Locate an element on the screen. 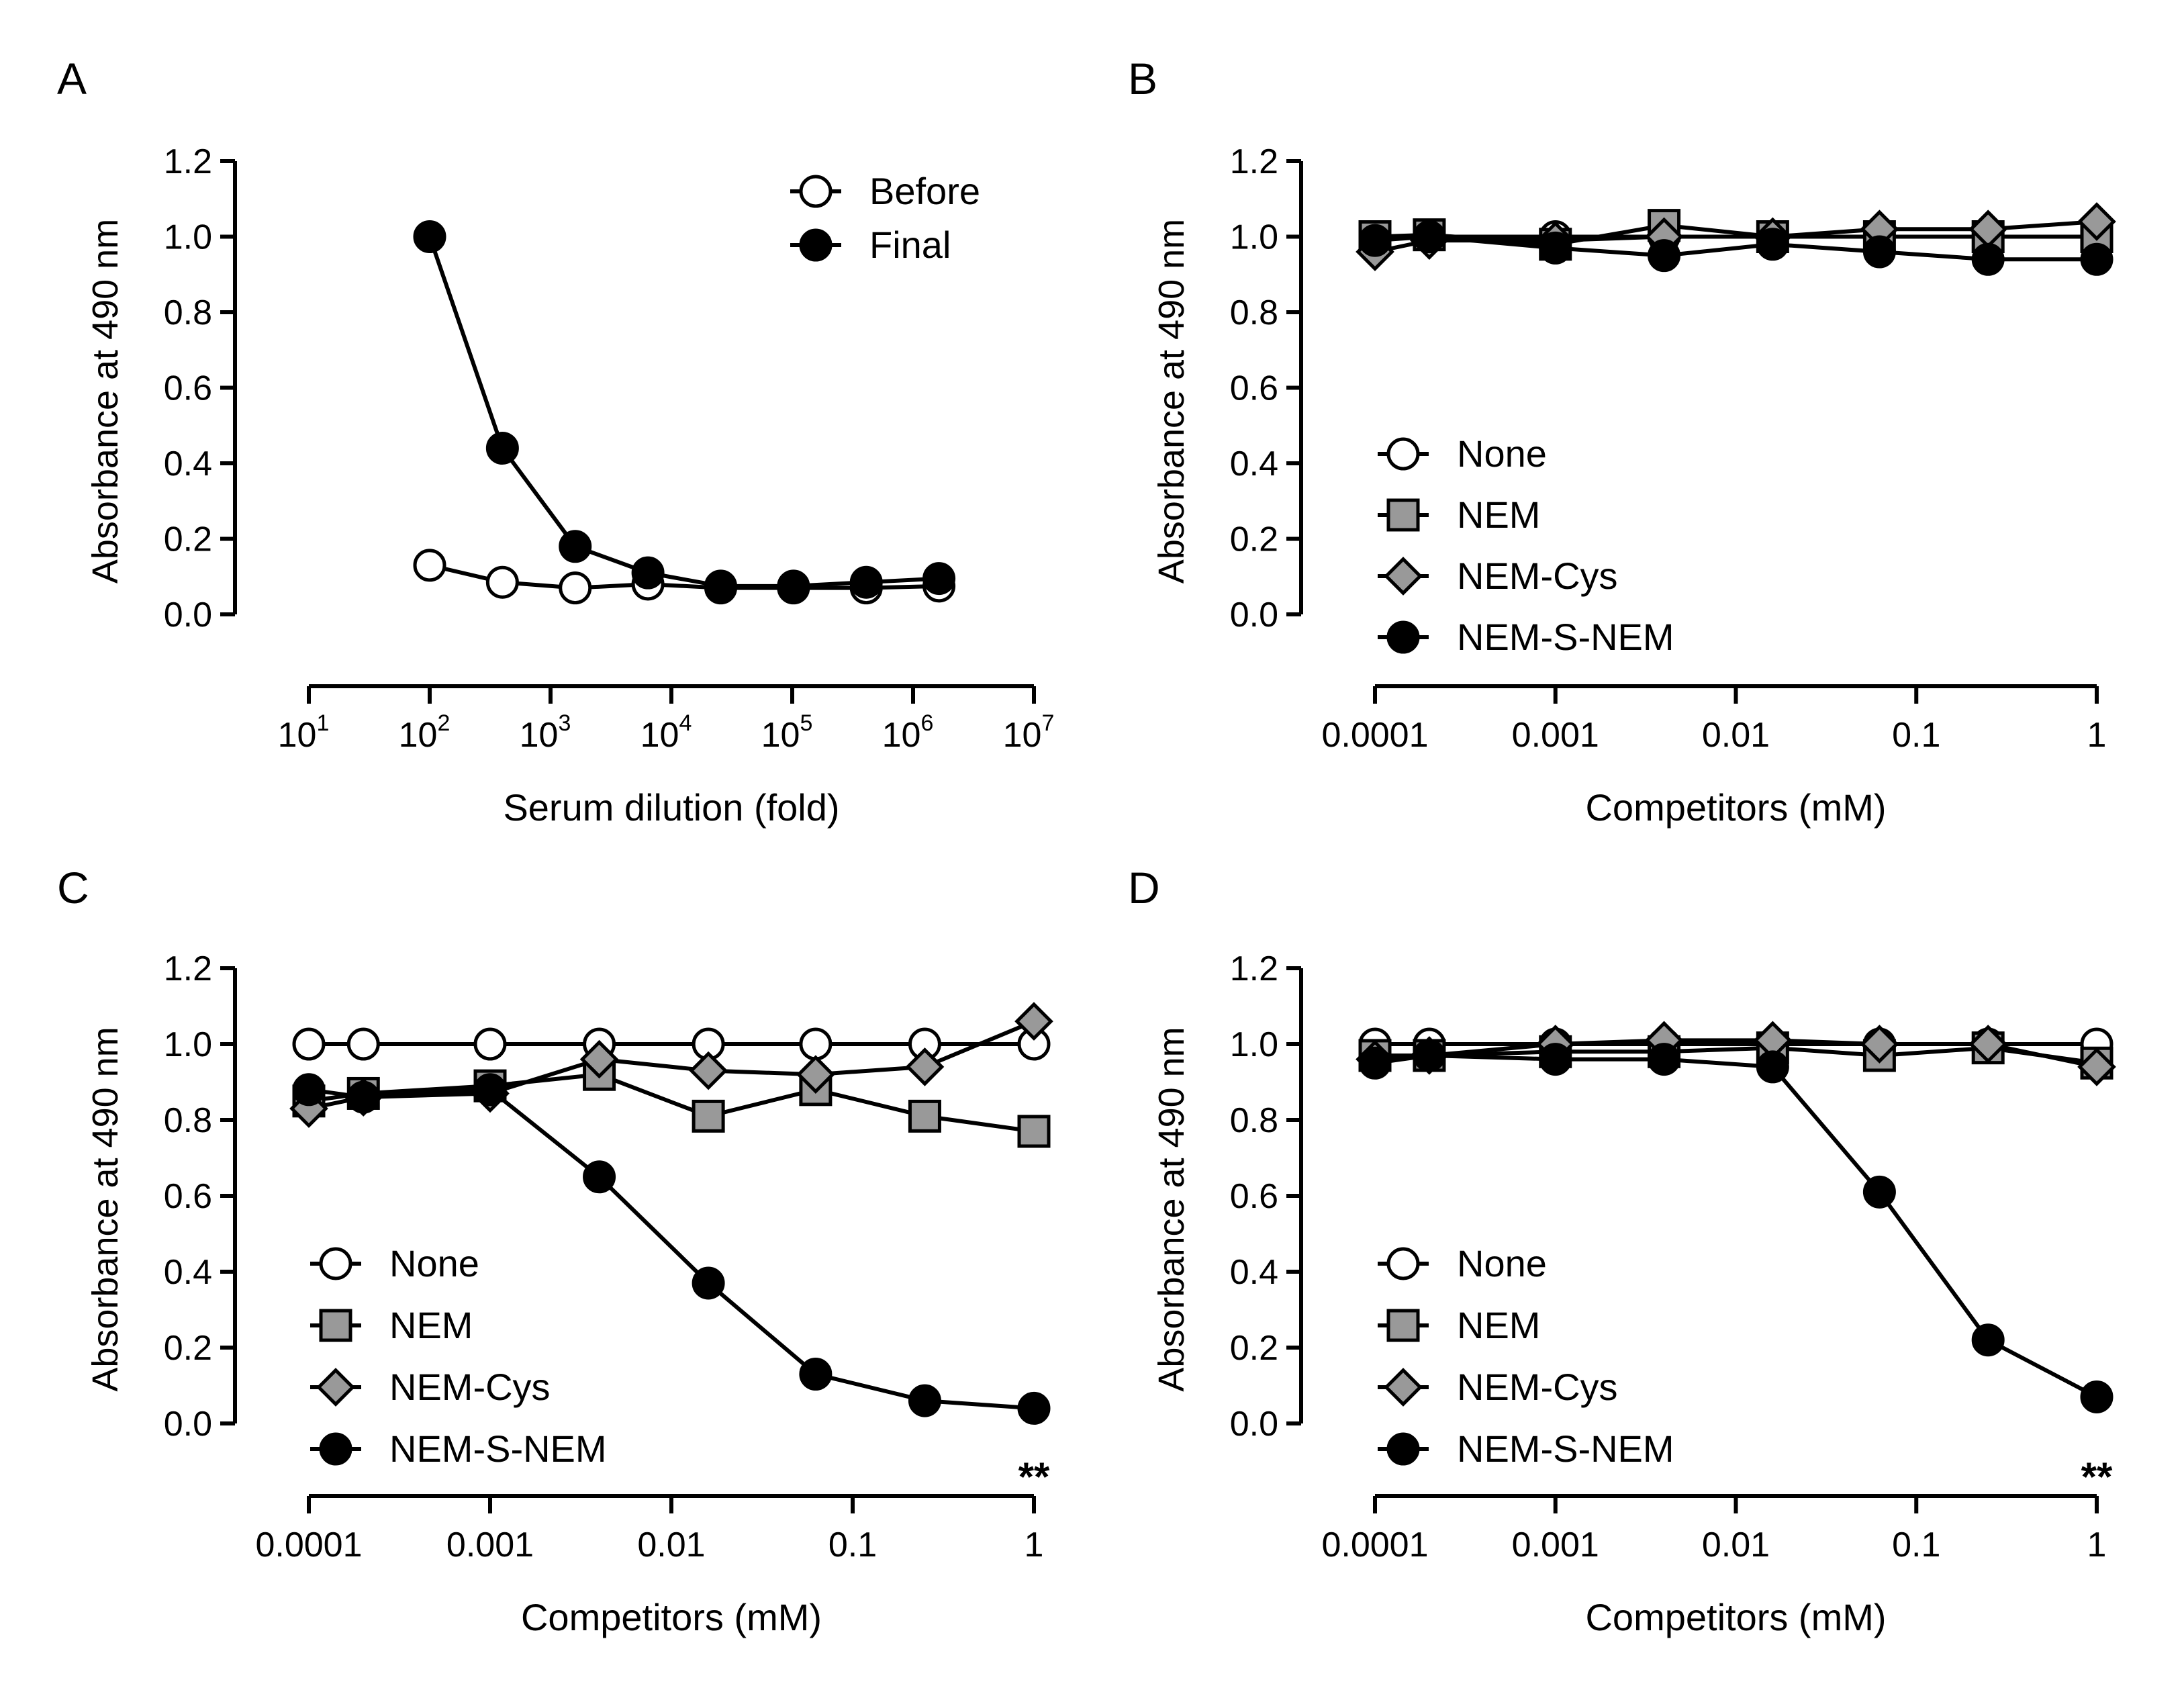 The width and height of the screenshot is (2184, 1686). x-tick-label: 0.0001 is located at coordinates (1375, 735).